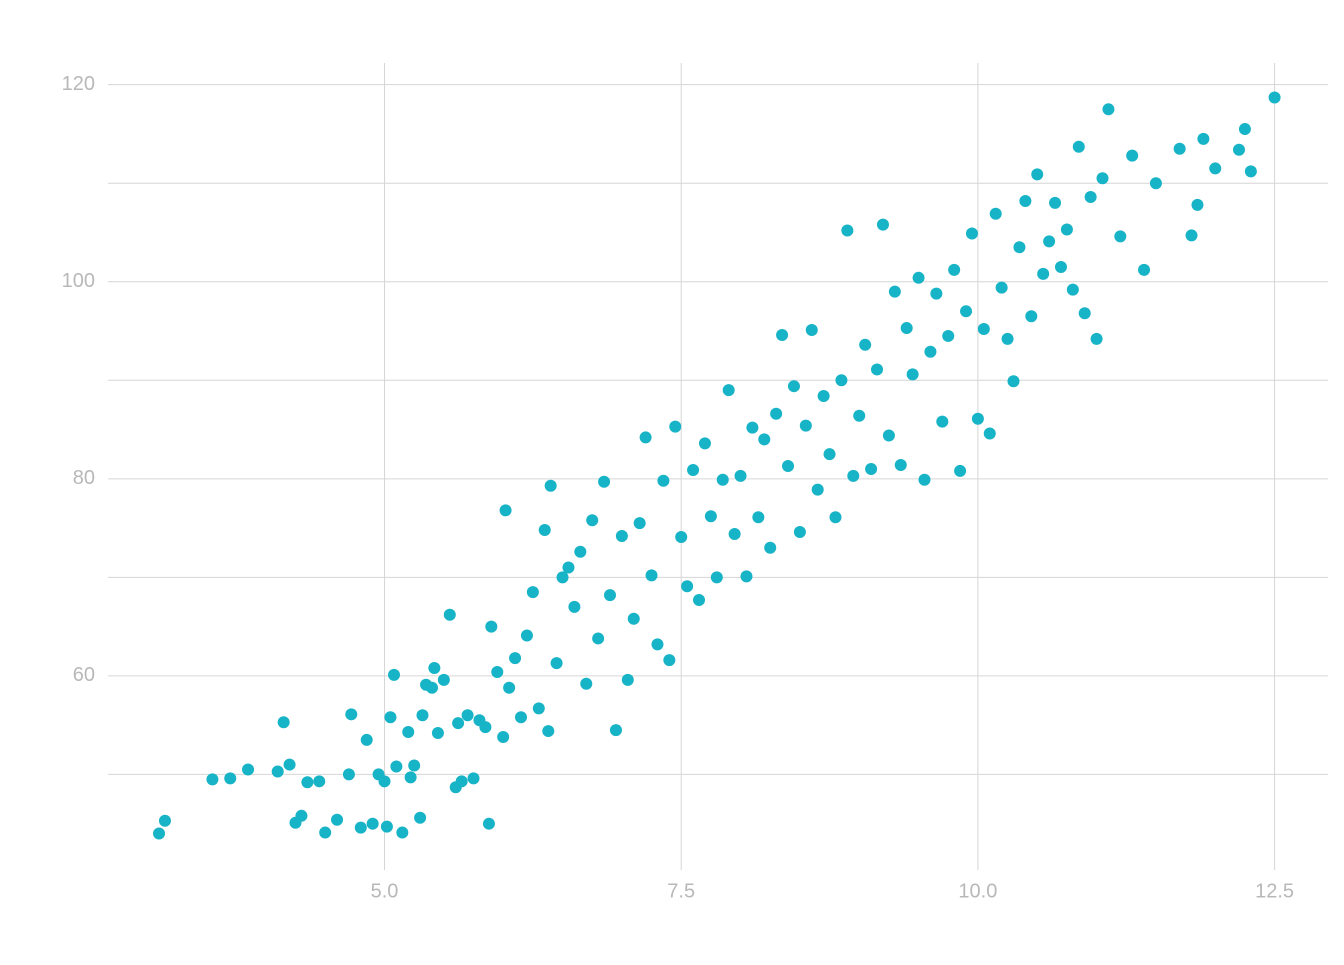 The height and width of the screenshot is (965, 1344). What do you see at coordinates (977, 891) in the screenshot?
I see `x-tick-label: 10.0` at bounding box center [977, 891].